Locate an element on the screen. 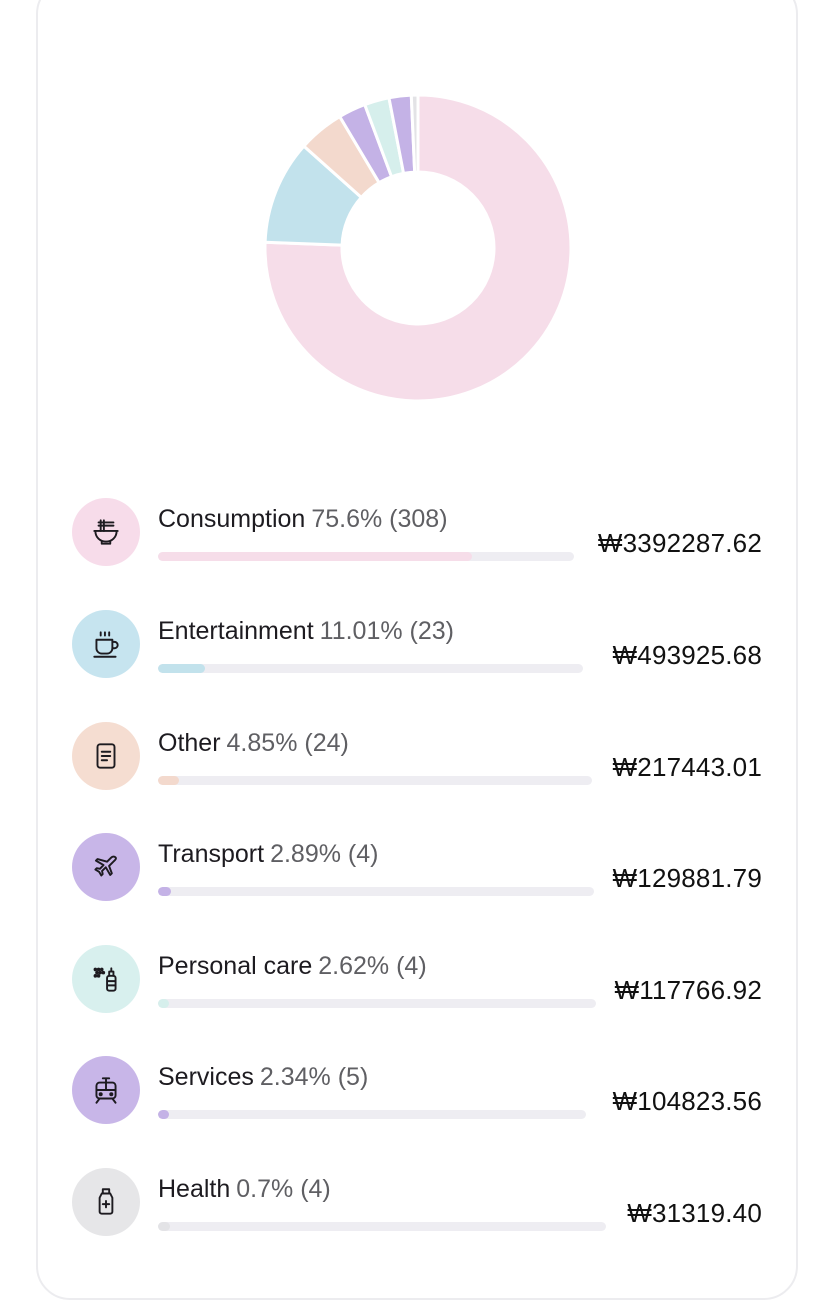 The height and width of the screenshot is (1300, 836). category-row-services: Services 2.34% (5) ₩104823.56 is located at coordinates (422, 1106).